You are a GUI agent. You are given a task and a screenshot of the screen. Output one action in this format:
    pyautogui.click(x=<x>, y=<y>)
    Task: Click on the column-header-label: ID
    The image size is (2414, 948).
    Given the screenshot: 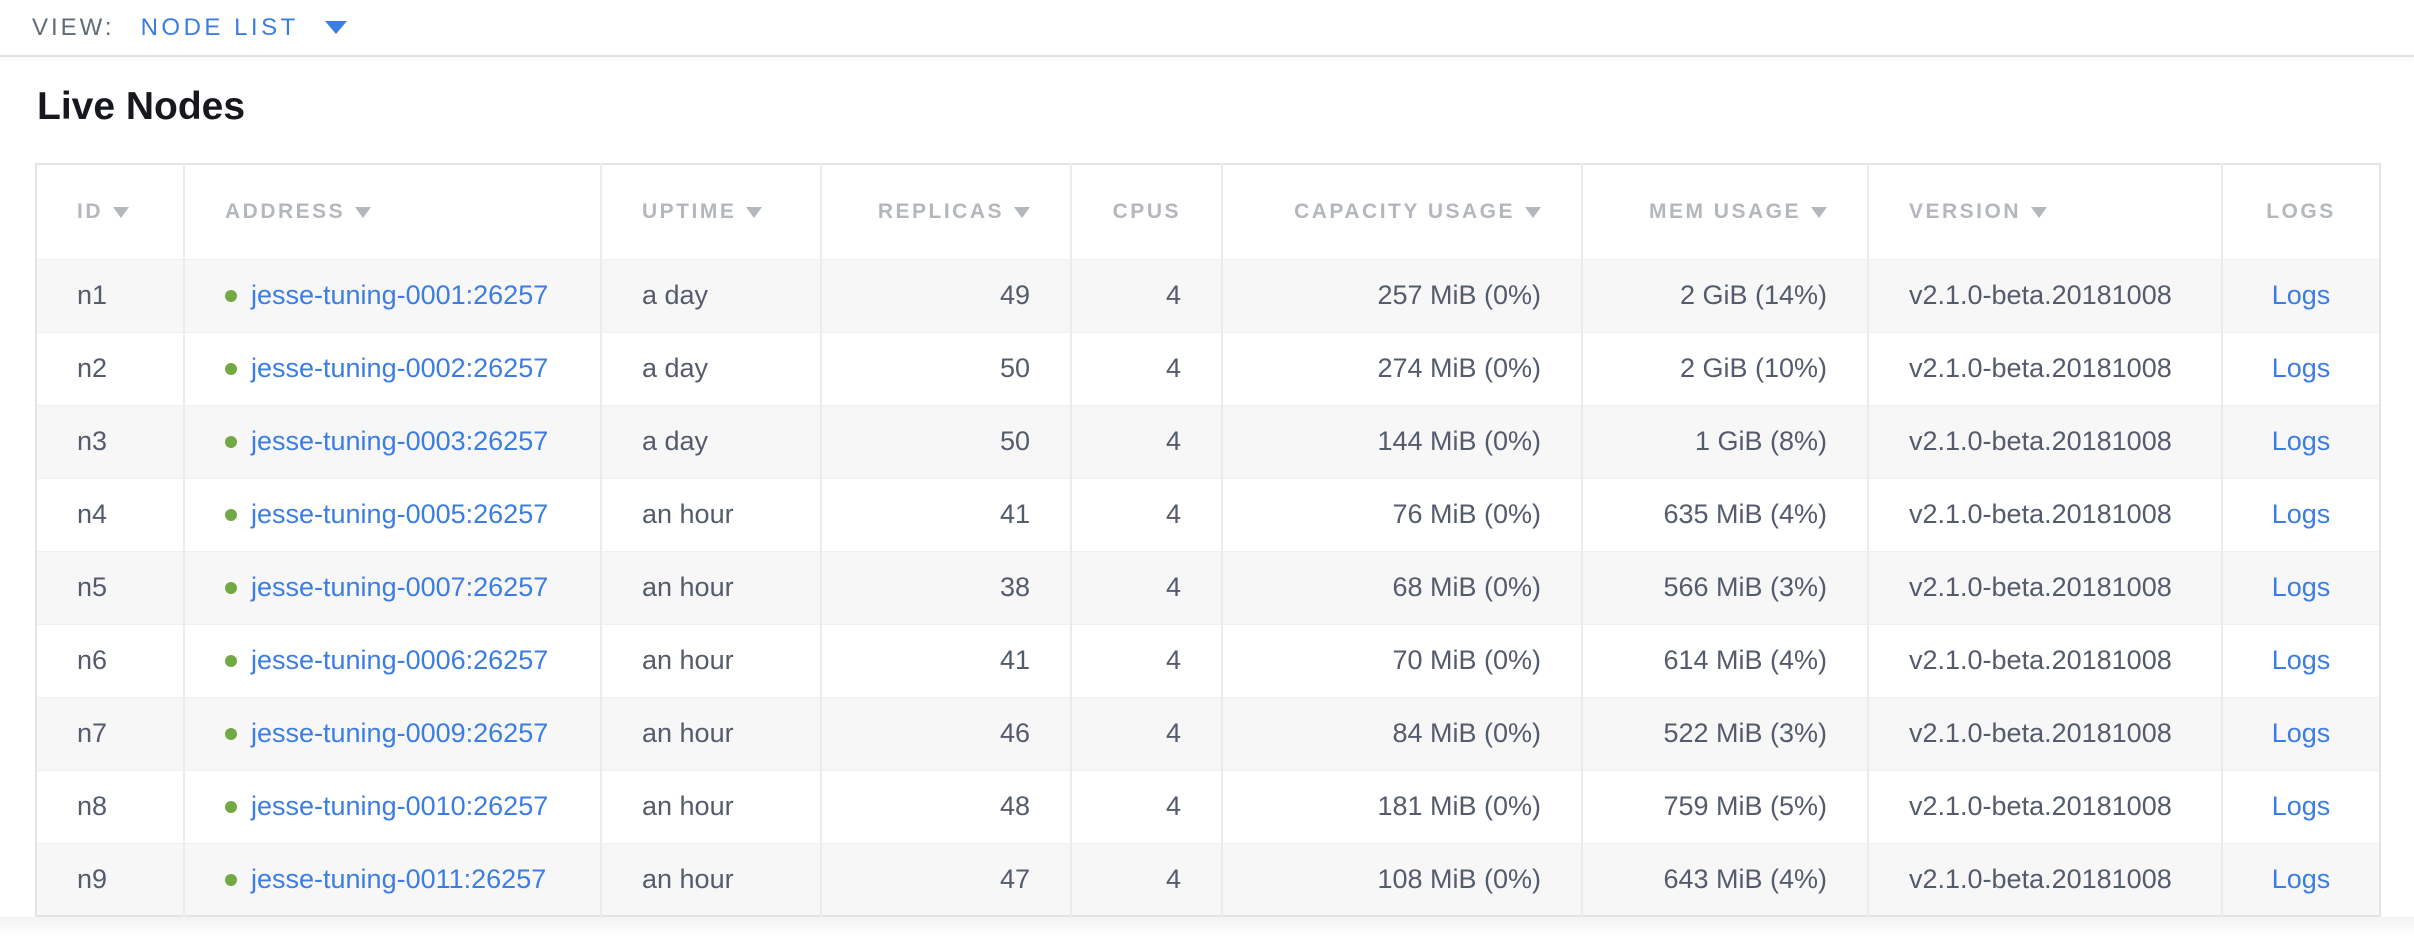 What is the action you would take?
    pyautogui.click(x=90, y=211)
    